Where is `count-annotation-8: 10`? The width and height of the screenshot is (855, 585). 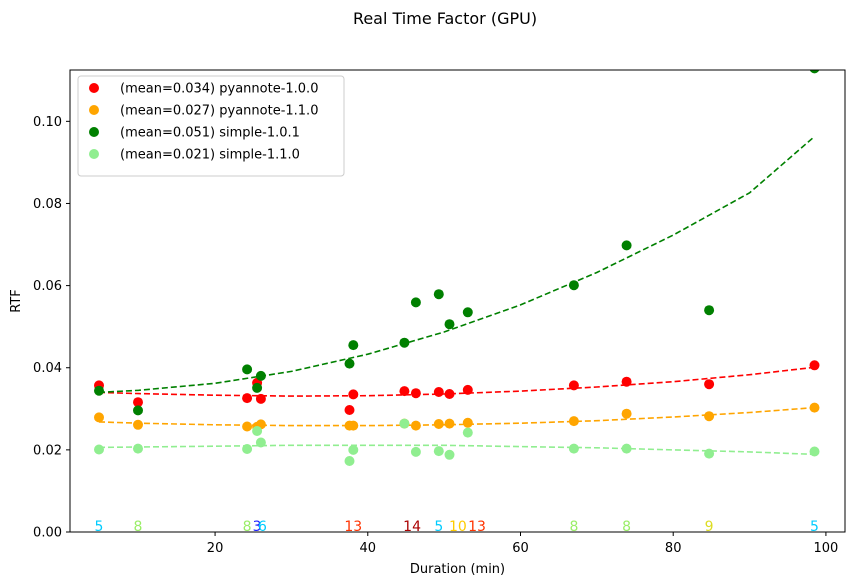 count-annotation-8: 10 is located at coordinates (458, 527).